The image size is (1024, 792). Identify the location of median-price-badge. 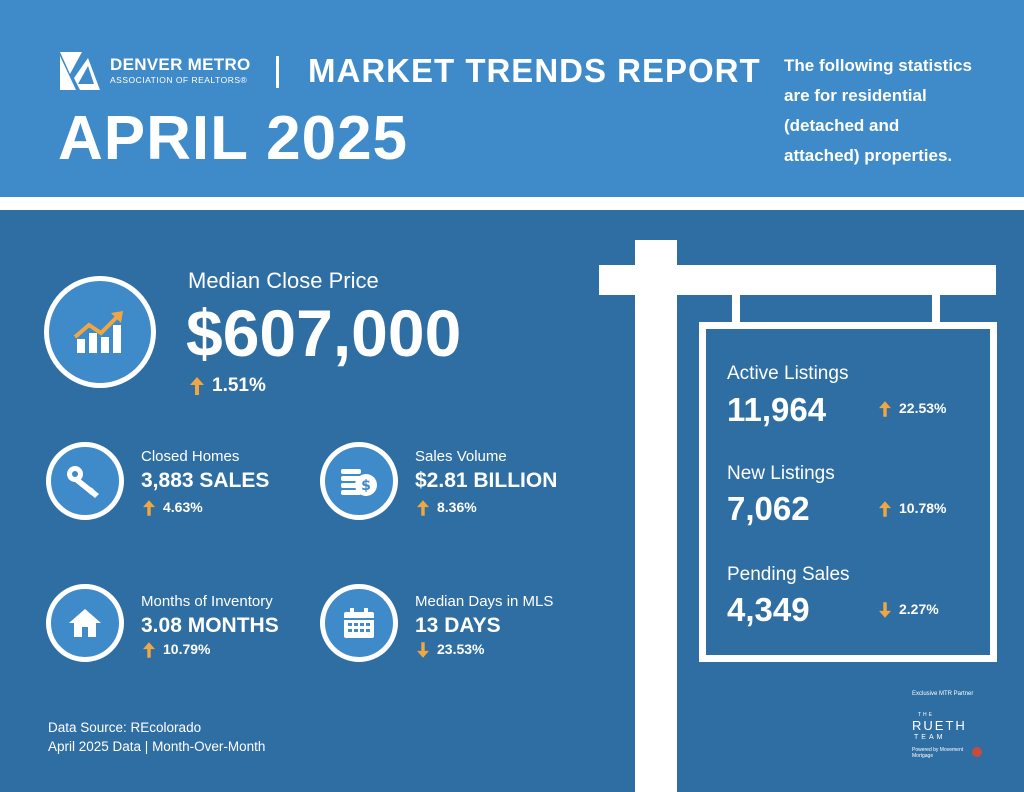
(100, 332).